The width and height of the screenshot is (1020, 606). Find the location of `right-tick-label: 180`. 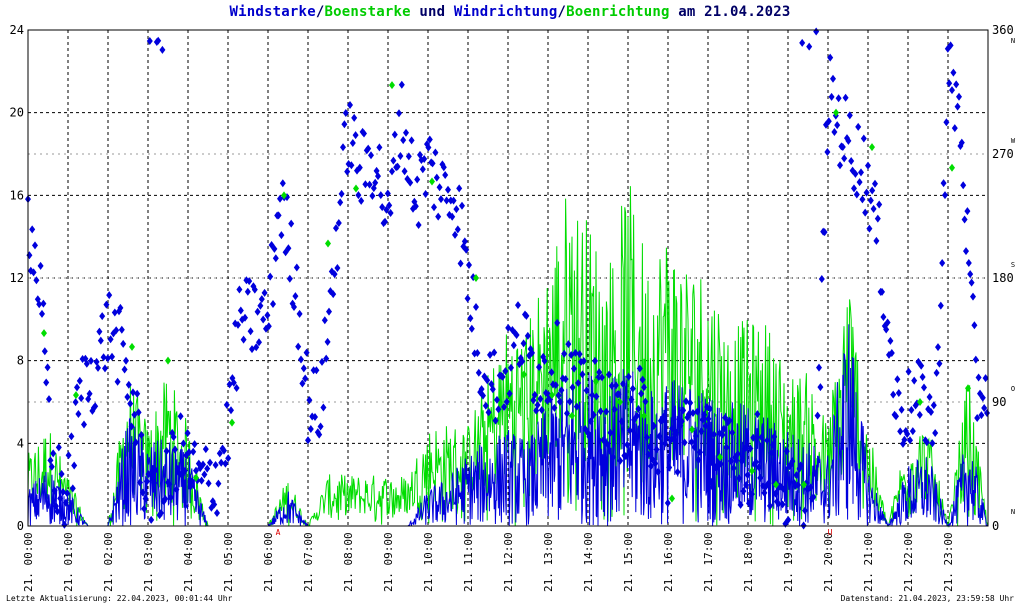

right-tick-label: 180 is located at coordinates (1003, 278).